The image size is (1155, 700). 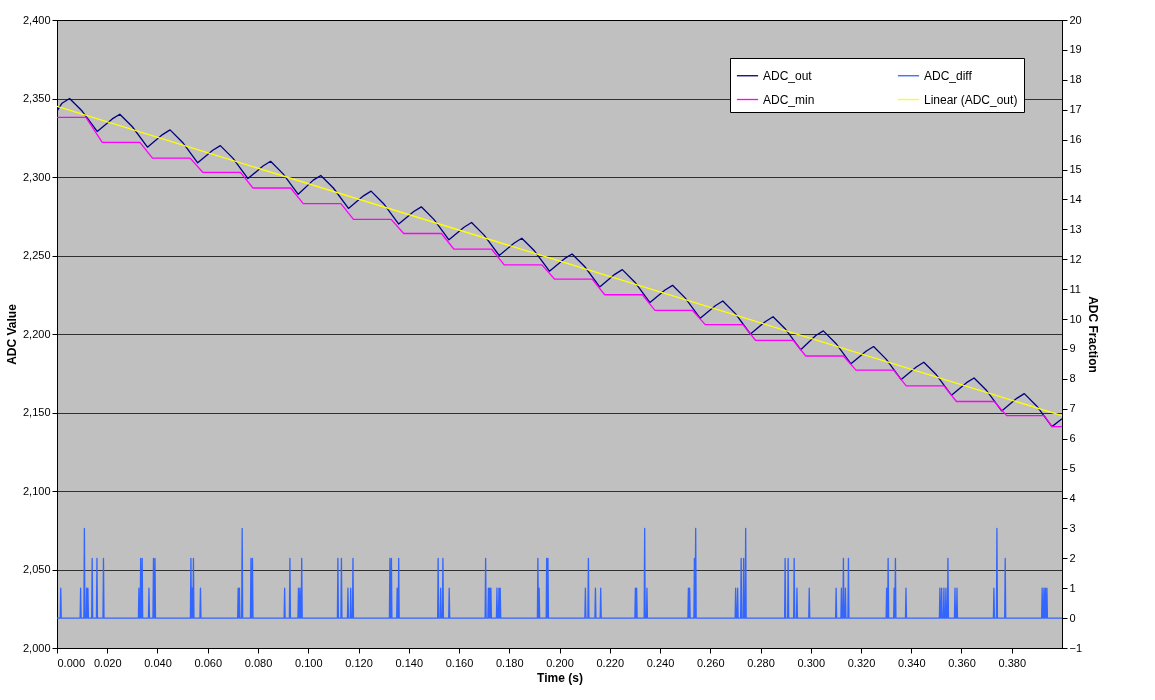 What do you see at coordinates (36, 490) in the screenshot?
I see `y-tick-label: 2,100` at bounding box center [36, 490].